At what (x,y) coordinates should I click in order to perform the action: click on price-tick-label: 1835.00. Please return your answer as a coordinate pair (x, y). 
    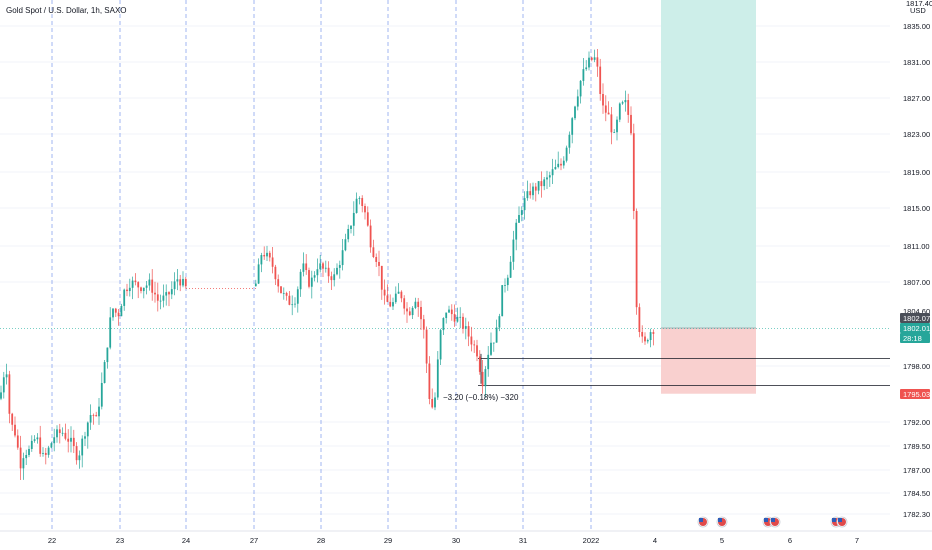
    Looking at the image, I should click on (916, 26).